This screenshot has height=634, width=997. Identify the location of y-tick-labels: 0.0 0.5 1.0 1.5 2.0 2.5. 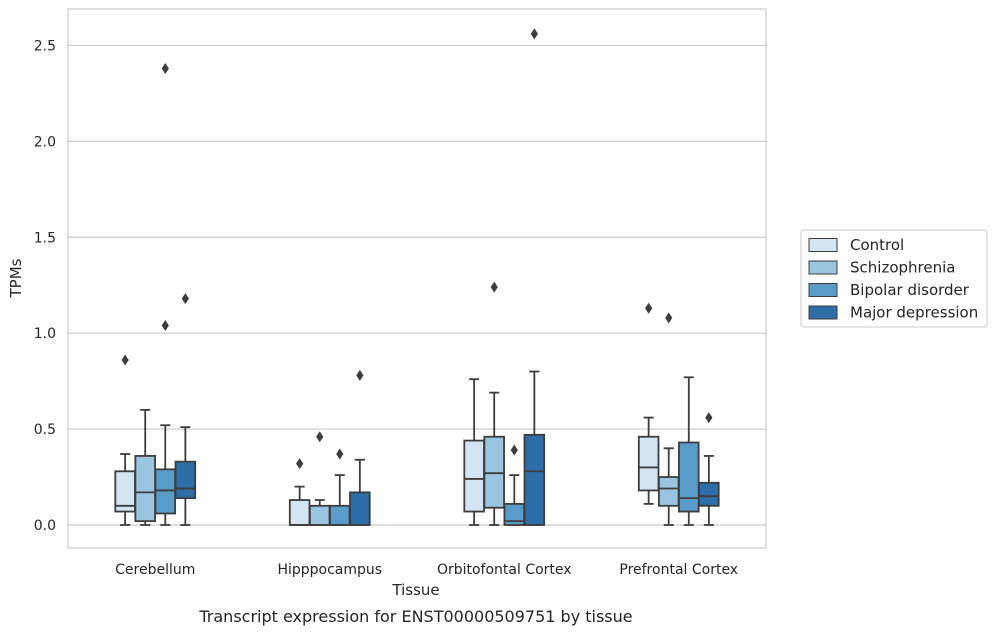
(45, 286).